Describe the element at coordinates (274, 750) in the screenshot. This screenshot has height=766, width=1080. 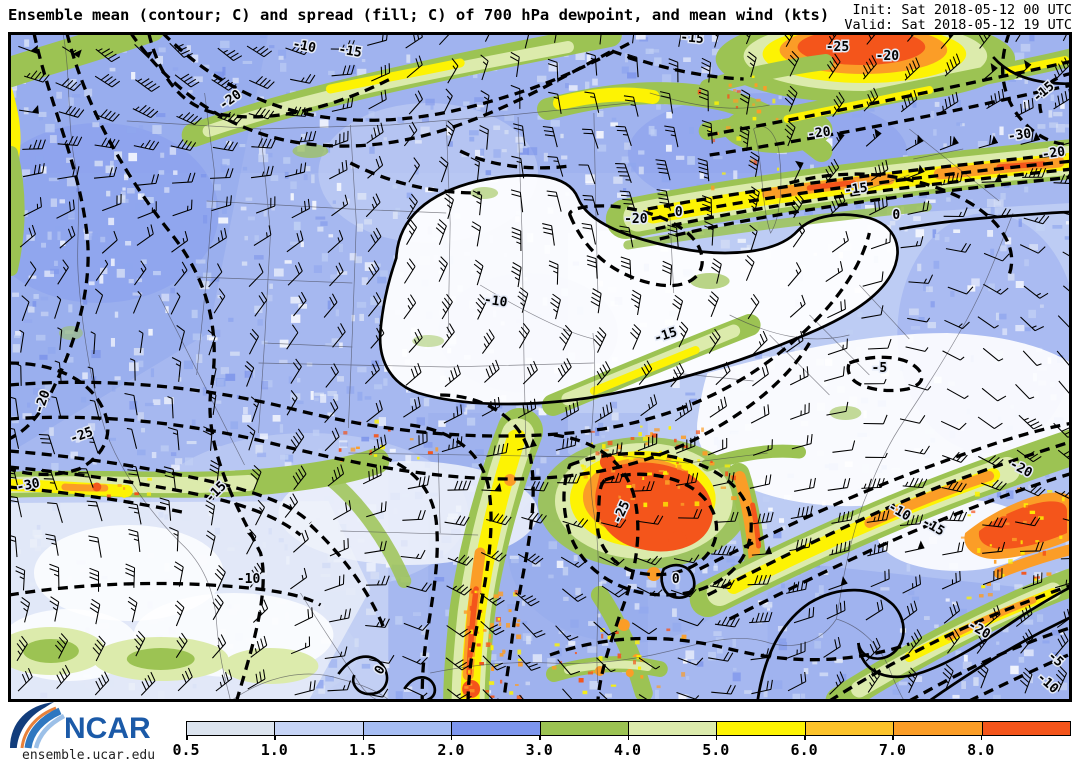
I see `colorbar-tick-label: 1.0` at that location.